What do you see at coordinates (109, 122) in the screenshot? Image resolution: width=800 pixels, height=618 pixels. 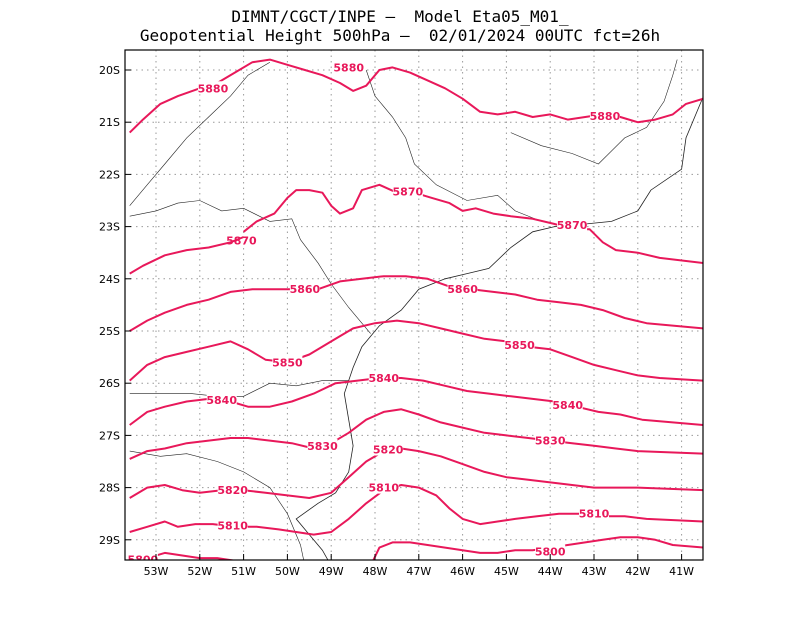 I see `lat-tick-label: 21S` at bounding box center [109, 122].